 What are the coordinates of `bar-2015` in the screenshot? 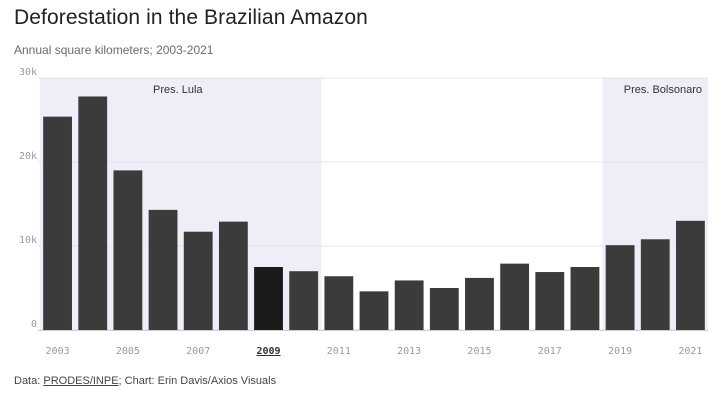 It's located at (479, 303).